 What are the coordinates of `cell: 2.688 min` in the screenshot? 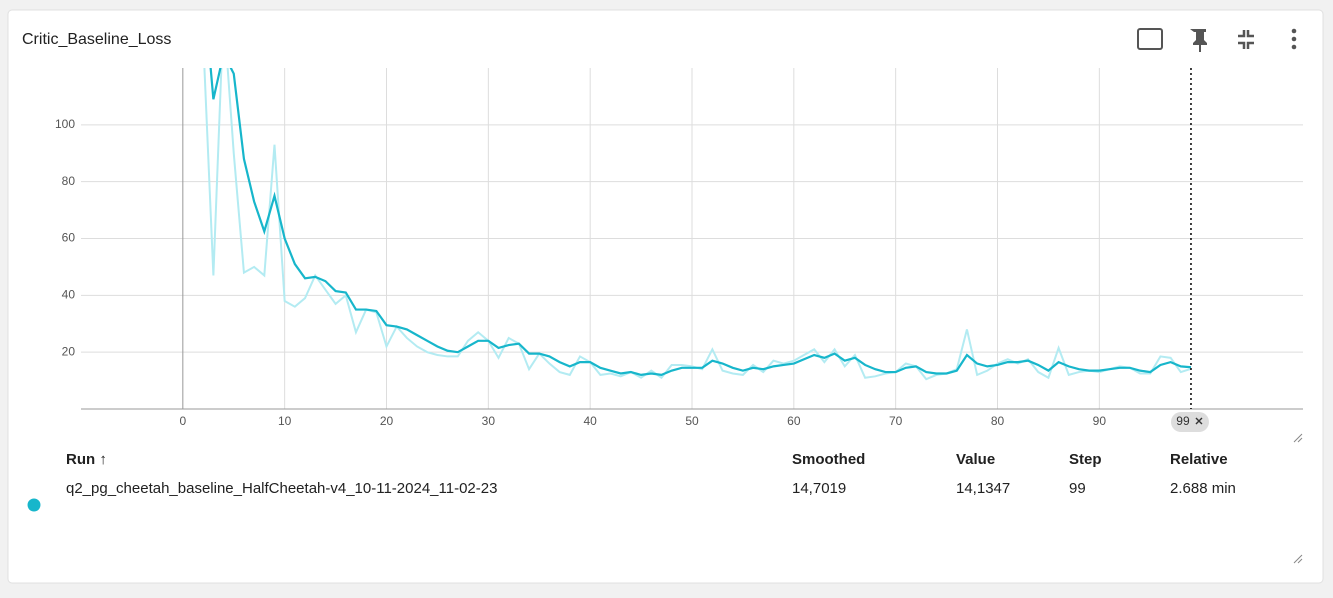 It's located at (1203, 488).